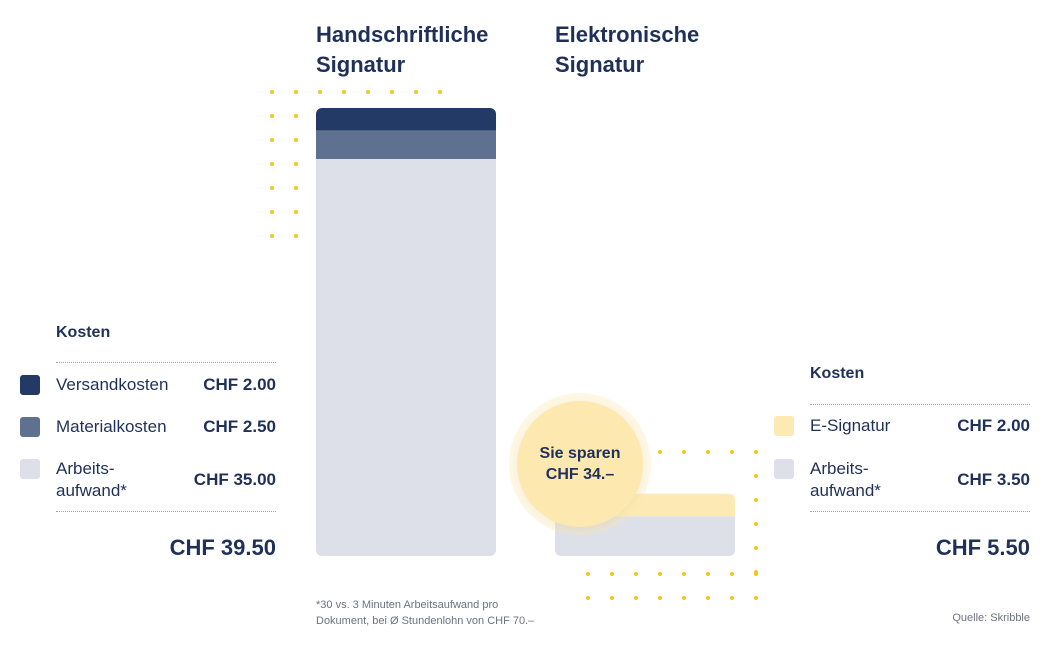 The width and height of the screenshot is (1050, 646). I want to click on legend-value: CHF 3.50, so click(993, 479).